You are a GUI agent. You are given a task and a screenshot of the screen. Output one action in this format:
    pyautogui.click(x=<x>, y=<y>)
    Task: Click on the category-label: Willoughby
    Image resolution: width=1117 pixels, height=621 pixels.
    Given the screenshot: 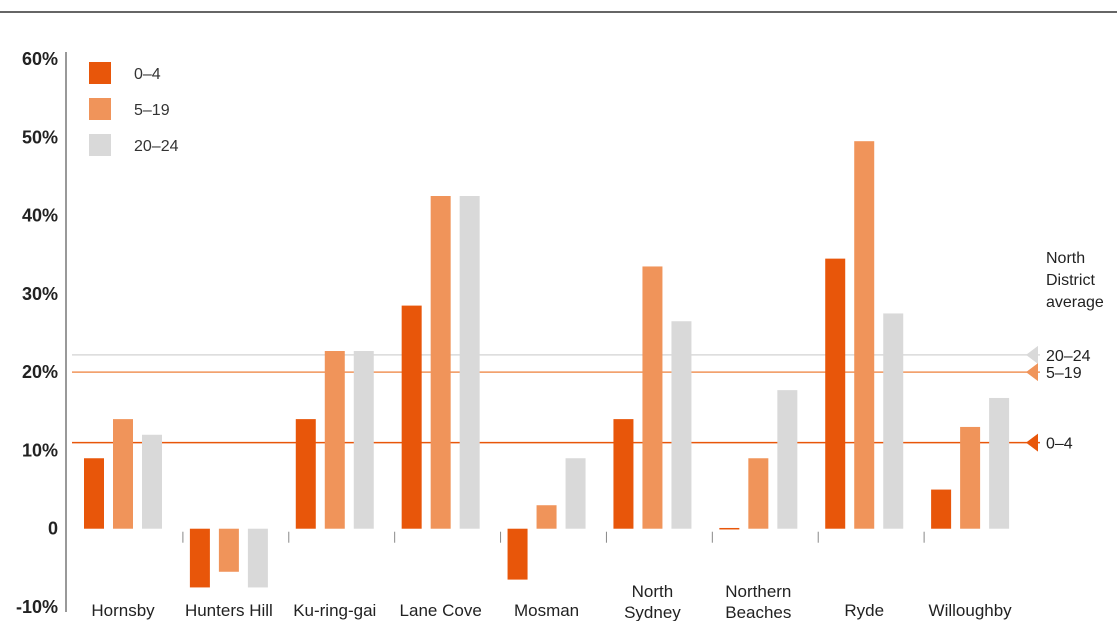 What is the action you would take?
    pyautogui.click(x=971, y=610)
    